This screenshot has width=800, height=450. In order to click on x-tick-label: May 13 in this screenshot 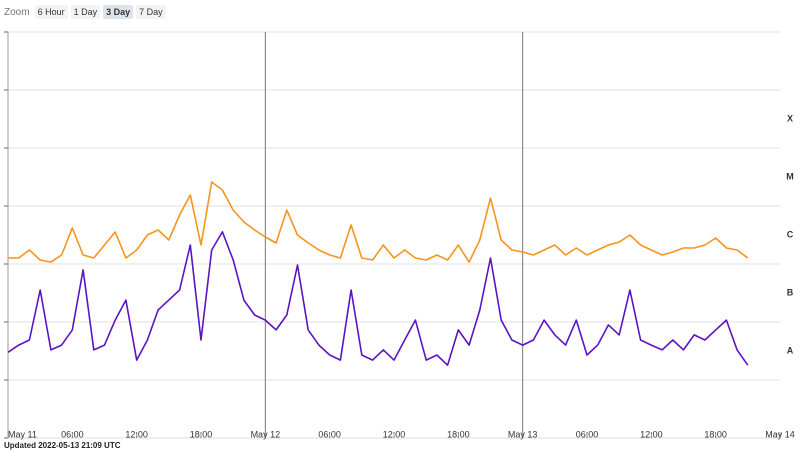, I will do `click(523, 434)`.